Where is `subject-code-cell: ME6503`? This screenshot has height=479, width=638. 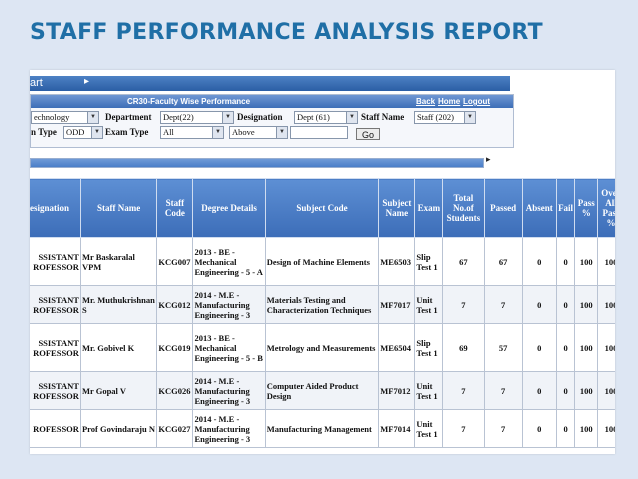
subject-code-cell: ME6503 is located at coordinates (397, 261).